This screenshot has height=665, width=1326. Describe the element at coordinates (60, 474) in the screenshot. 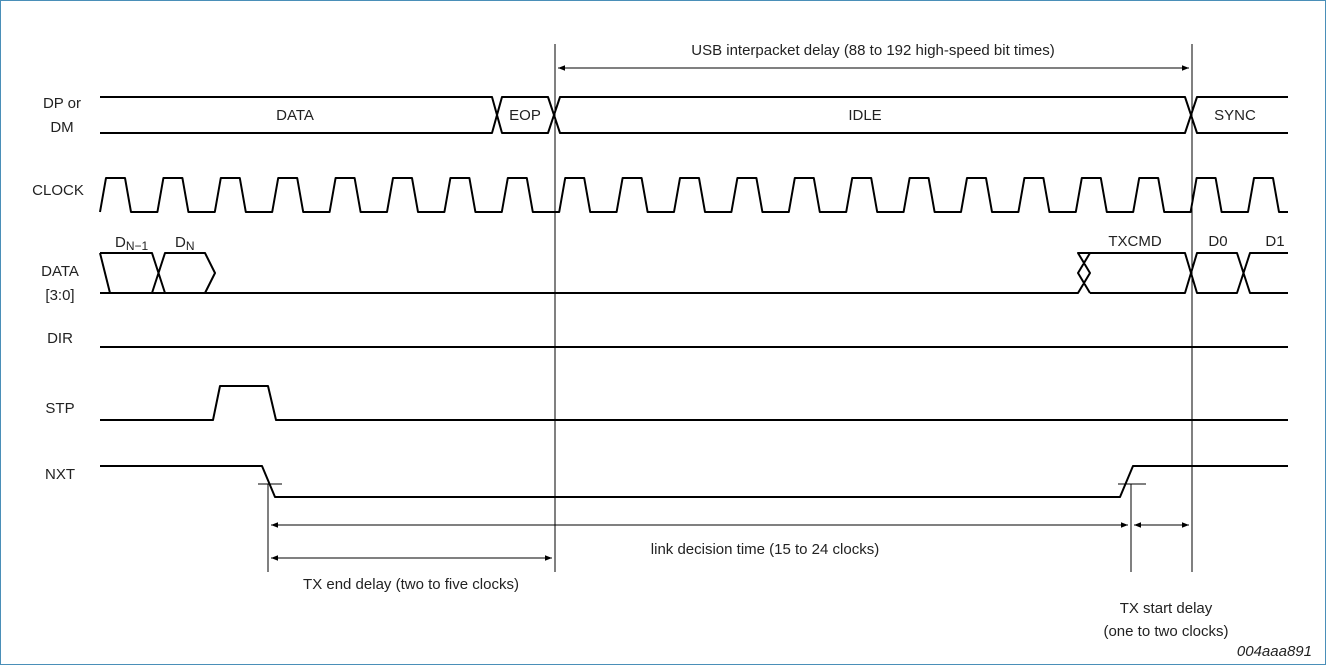

I see `signal-label: NXT` at that location.